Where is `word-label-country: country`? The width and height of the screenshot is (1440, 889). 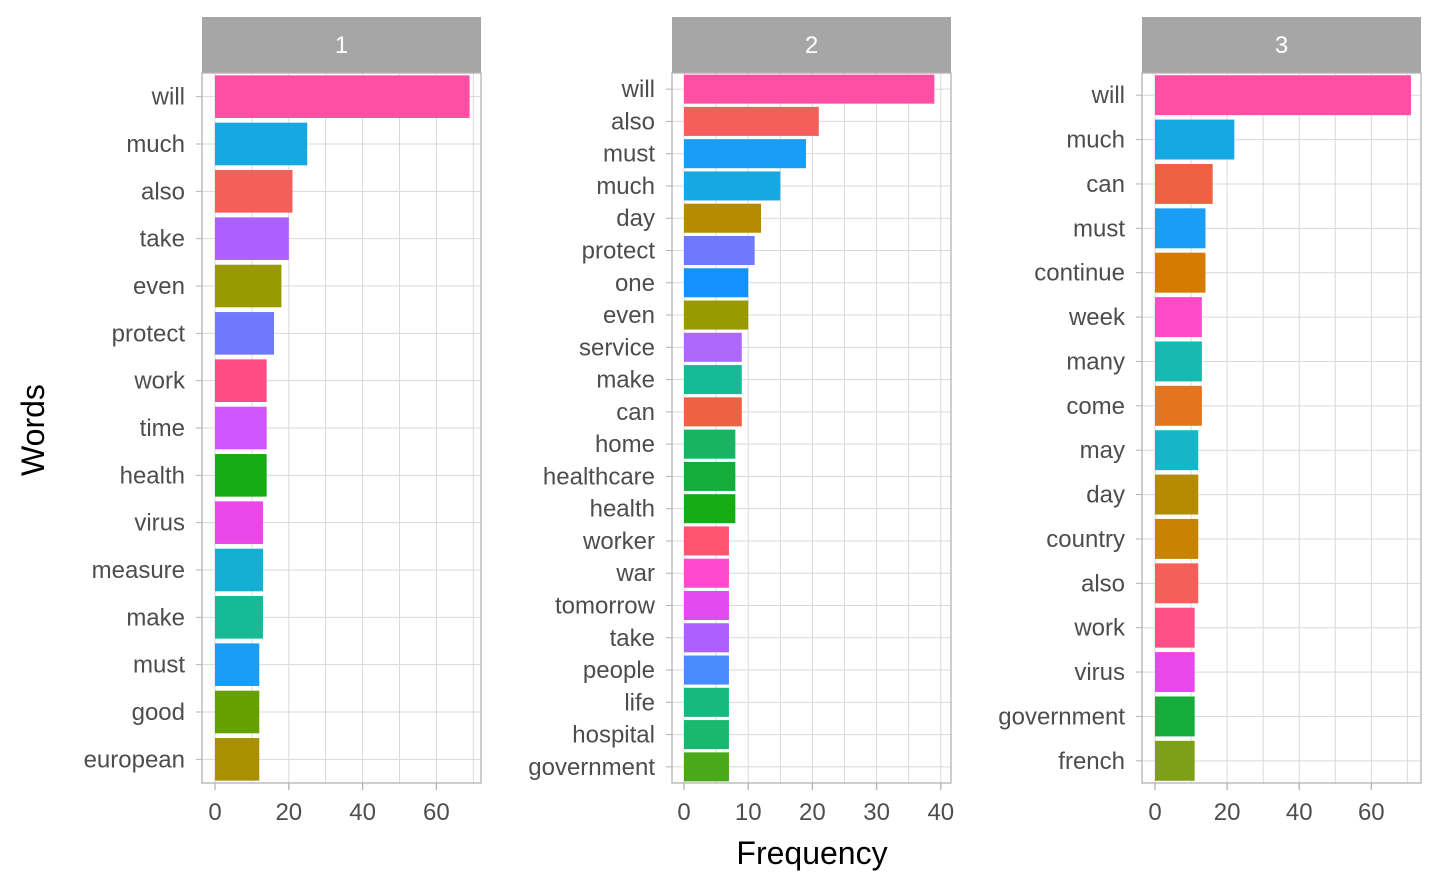 word-label-country: country is located at coordinates (1085, 539).